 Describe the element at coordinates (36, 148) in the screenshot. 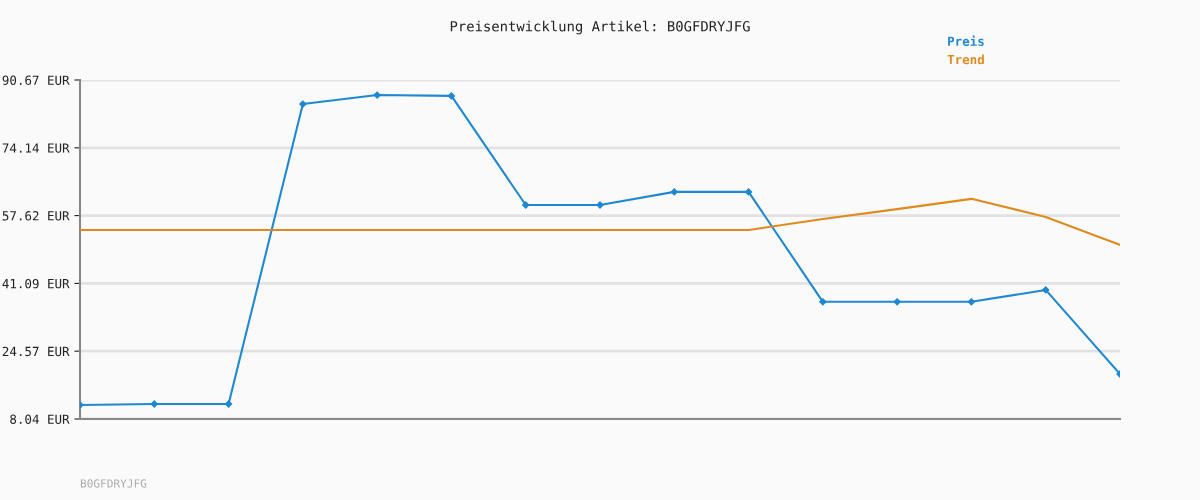

I see `y-tick-label: 74.14 EUR` at that location.